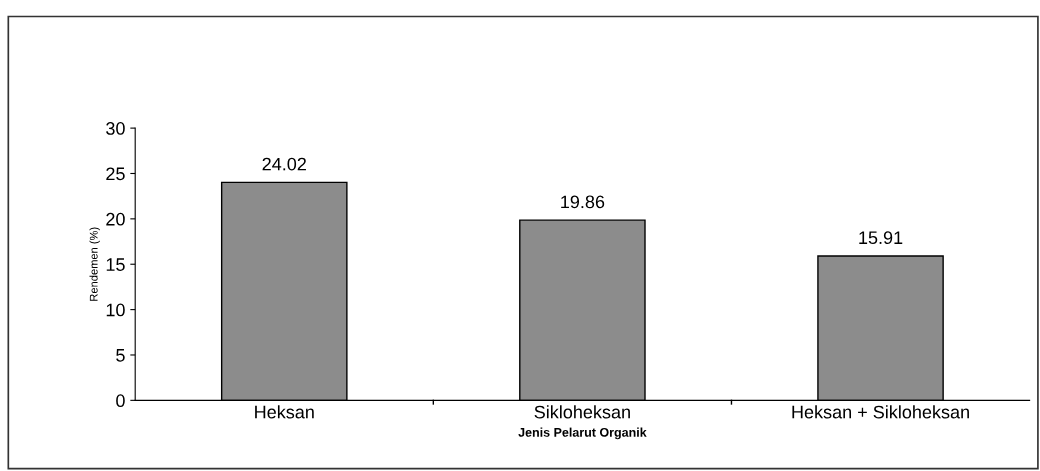  I want to click on y-tick-label: 15, so click(115, 264).